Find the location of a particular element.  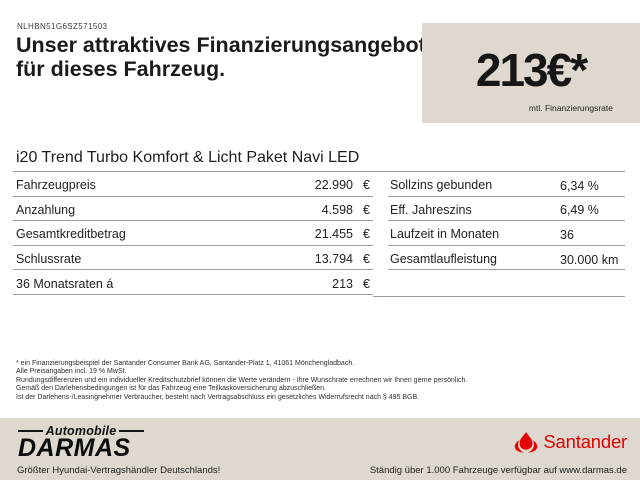

darmas-logo-top: Automobile is located at coordinates (81, 431).